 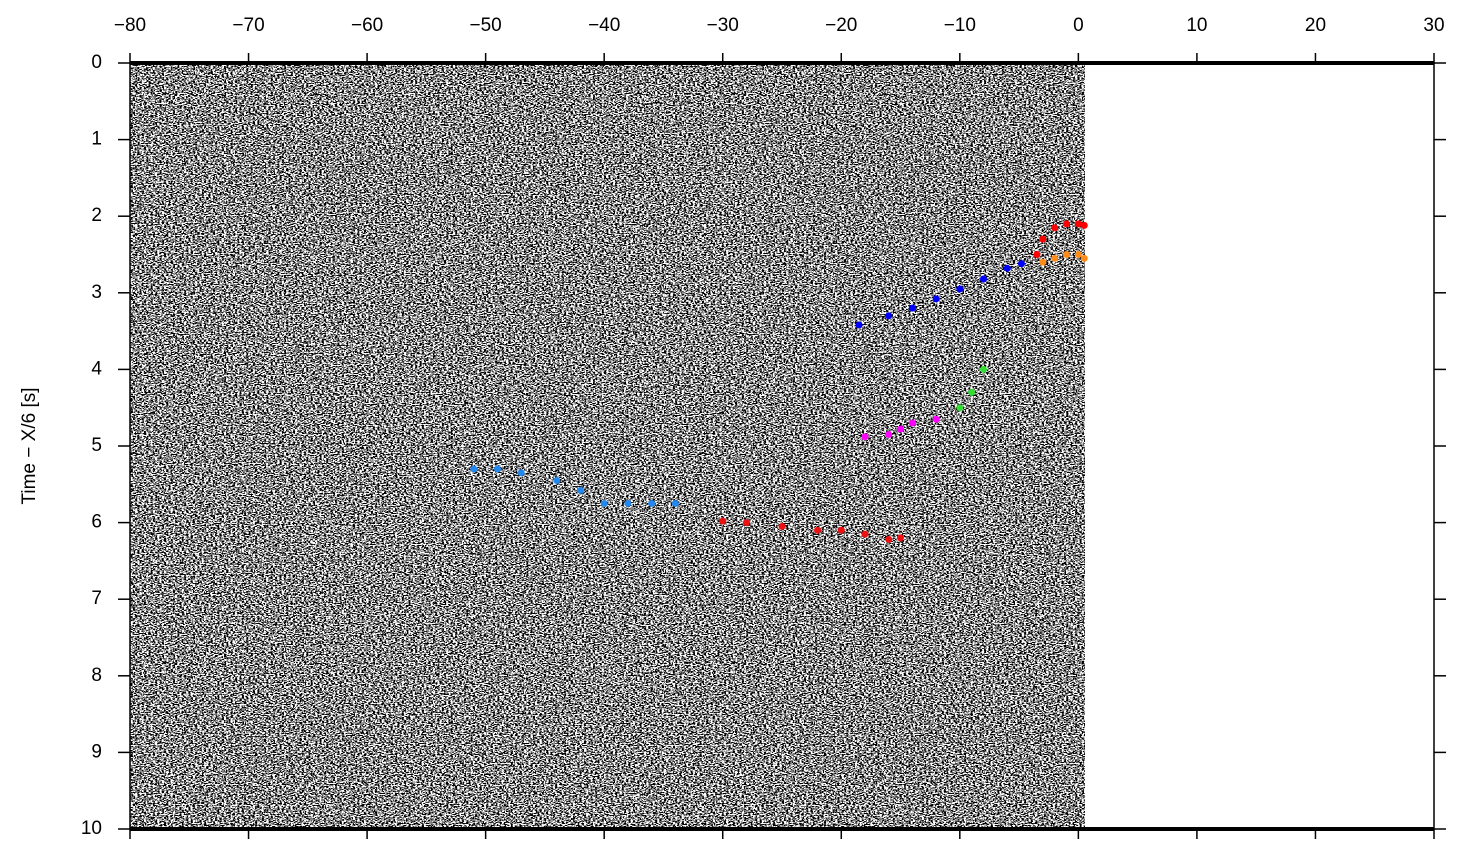 What do you see at coordinates (486, 25) in the screenshot?
I see `x-tick-label: −50` at bounding box center [486, 25].